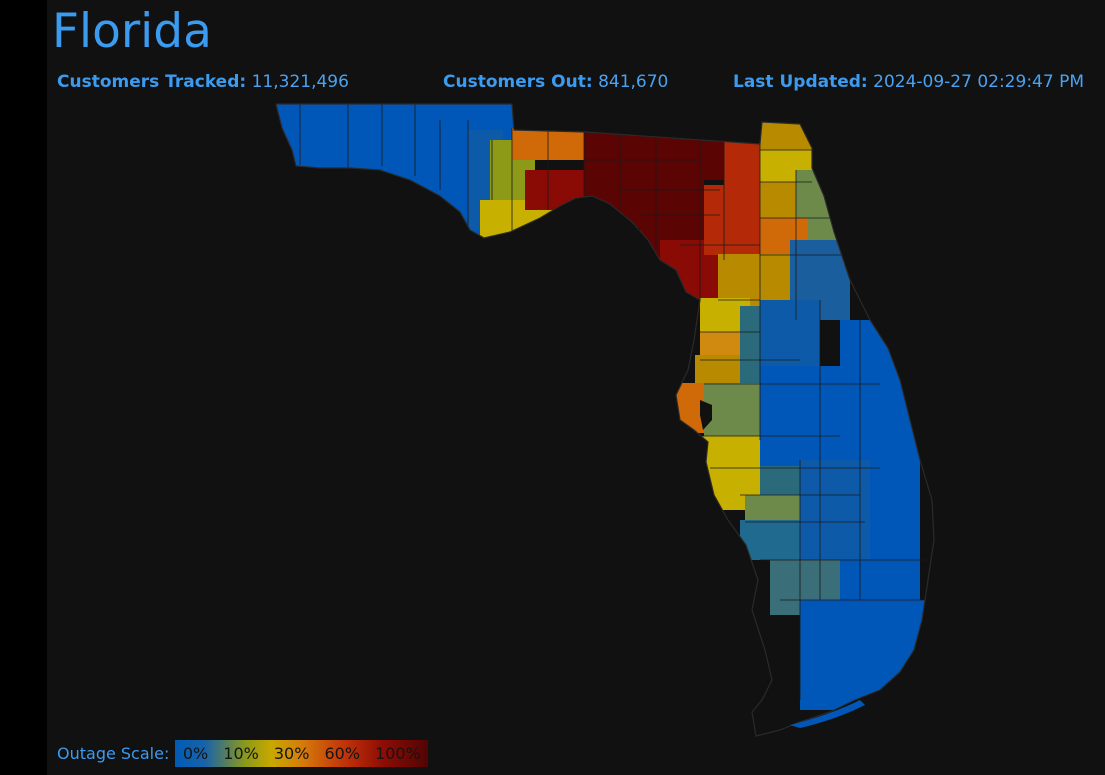 The width and height of the screenshot is (1105, 775). I want to click on county-seminole, so click(790, 335).